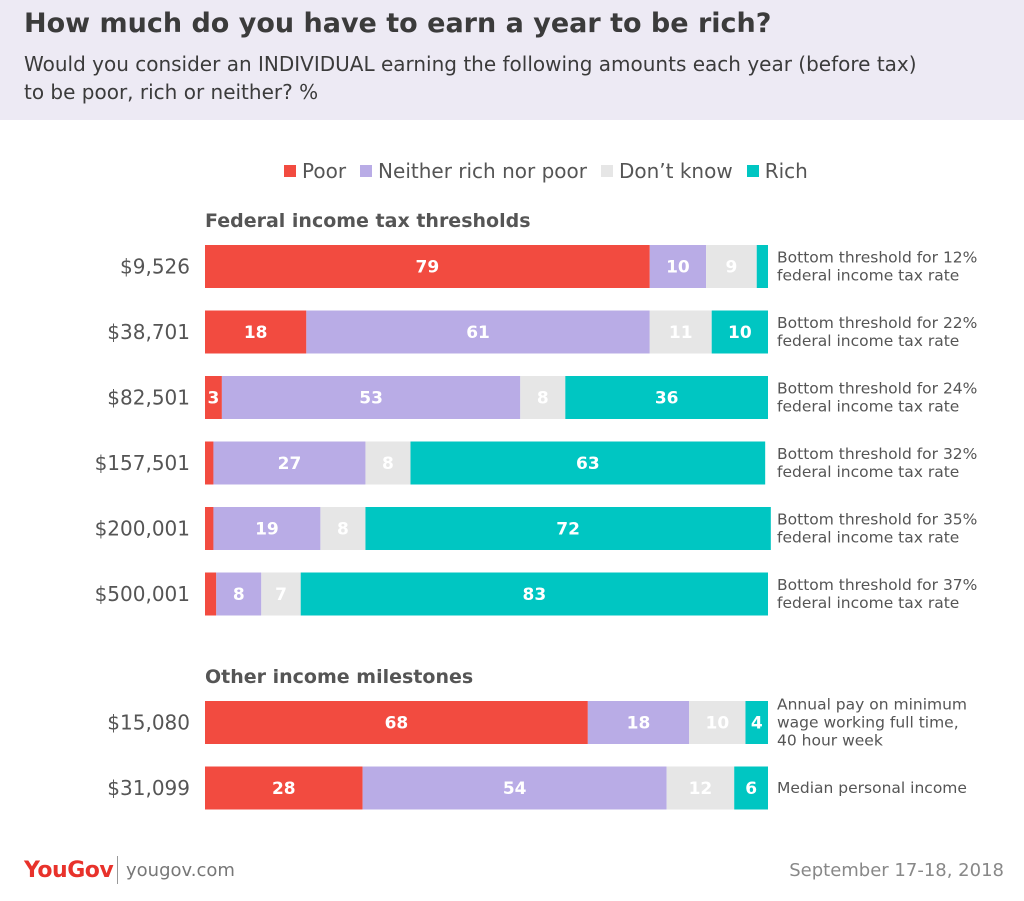 The width and height of the screenshot is (1024, 901). What do you see at coordinates (872, 788) in the screenshot?
I see `row-note: Median personal income` at bounding box center [872, 788].